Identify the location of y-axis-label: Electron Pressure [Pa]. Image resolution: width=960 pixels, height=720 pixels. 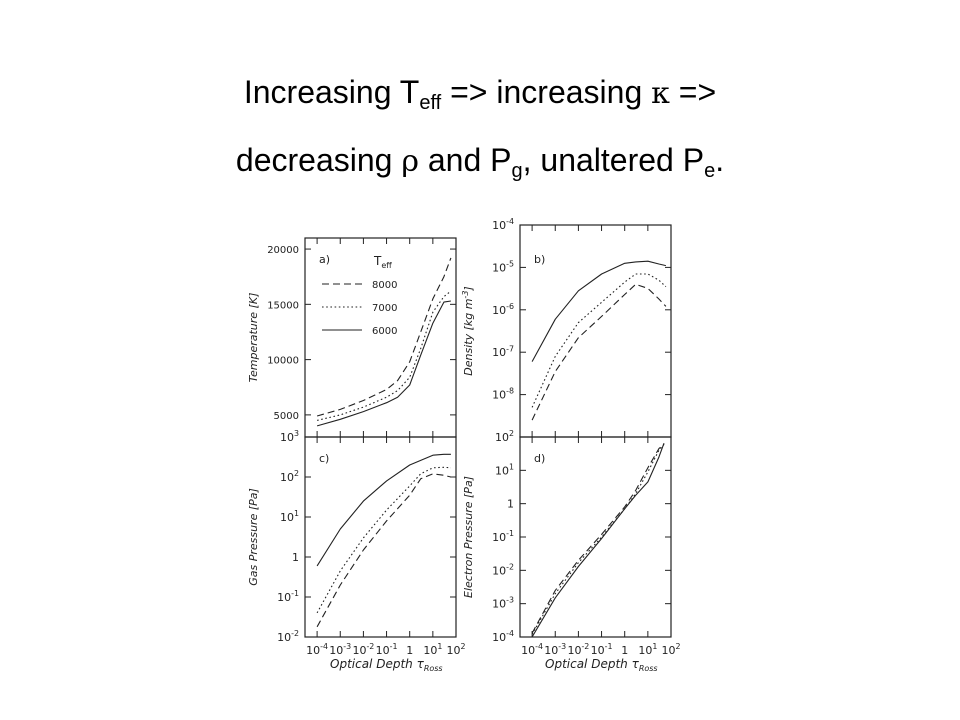
(468, 537).